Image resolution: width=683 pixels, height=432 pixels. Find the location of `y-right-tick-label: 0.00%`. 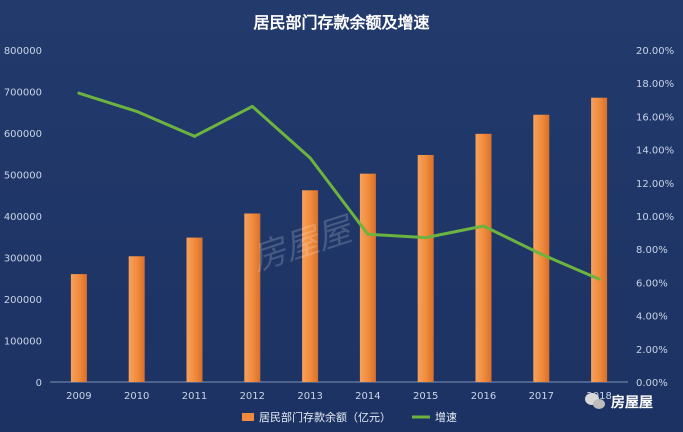

y-right-tick-label: 0.00% is located at coordinates (652, 383).